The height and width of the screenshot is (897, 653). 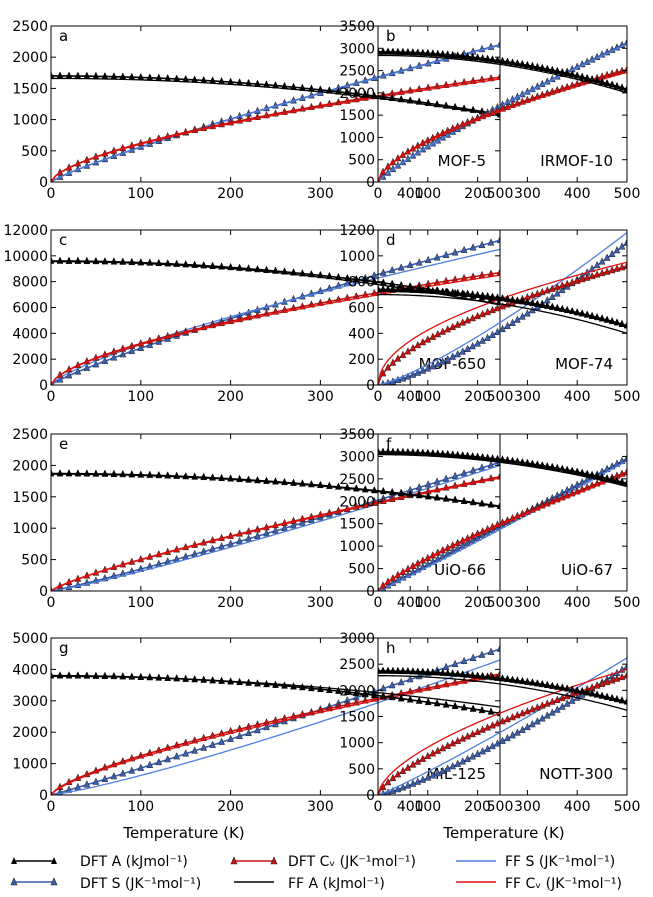 I want to click on y-tick-label: 0, so click(x=370, y=796).